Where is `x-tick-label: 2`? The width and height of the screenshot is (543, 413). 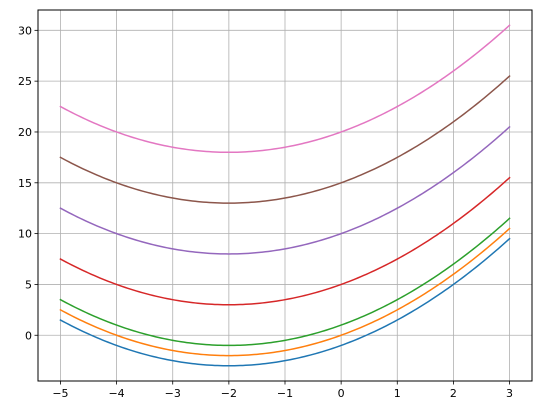 x-tick-label: 2 is located at coordinates (453, 393).